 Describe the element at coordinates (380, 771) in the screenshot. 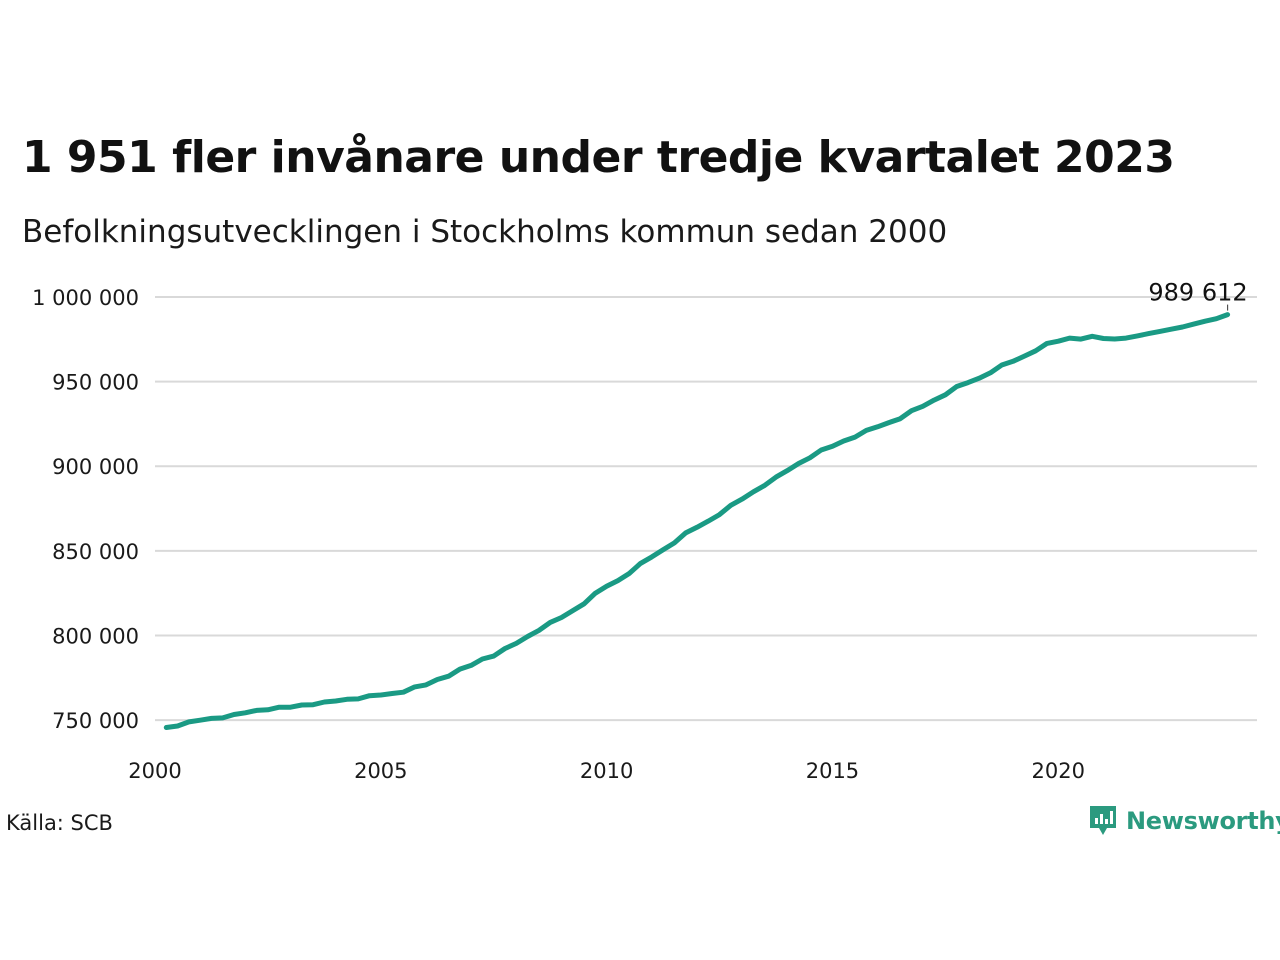

I see `x-tick-label: 2005` at that location.